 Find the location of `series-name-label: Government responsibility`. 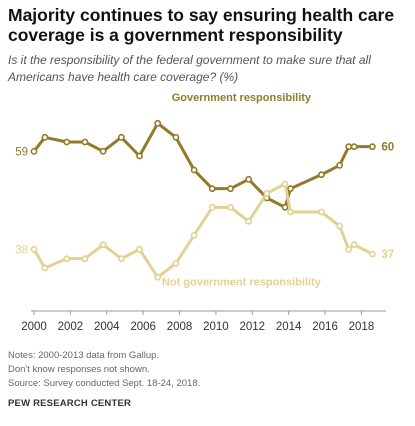

series-name-label: Government responsibility is located at coordinates (242, 98).